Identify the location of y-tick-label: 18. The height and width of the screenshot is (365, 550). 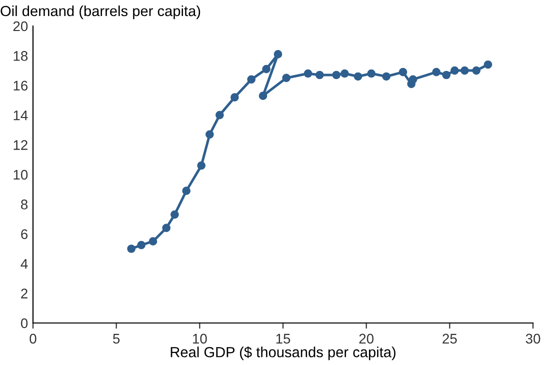
(21, 56).